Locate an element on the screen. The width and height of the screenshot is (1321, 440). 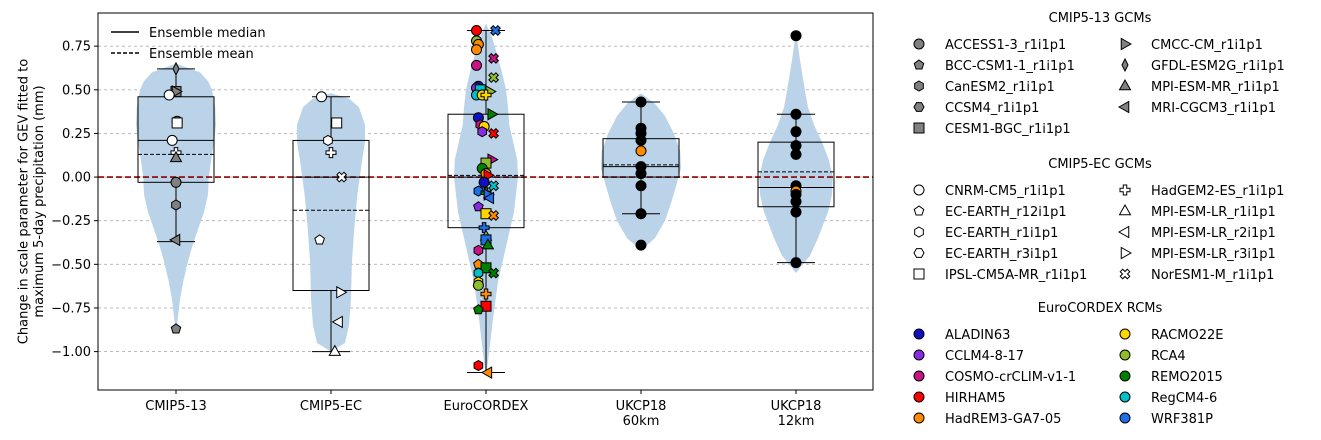
legend-item: NorESM1-M_r1i1p1 is located at coordinates (1196, 275).